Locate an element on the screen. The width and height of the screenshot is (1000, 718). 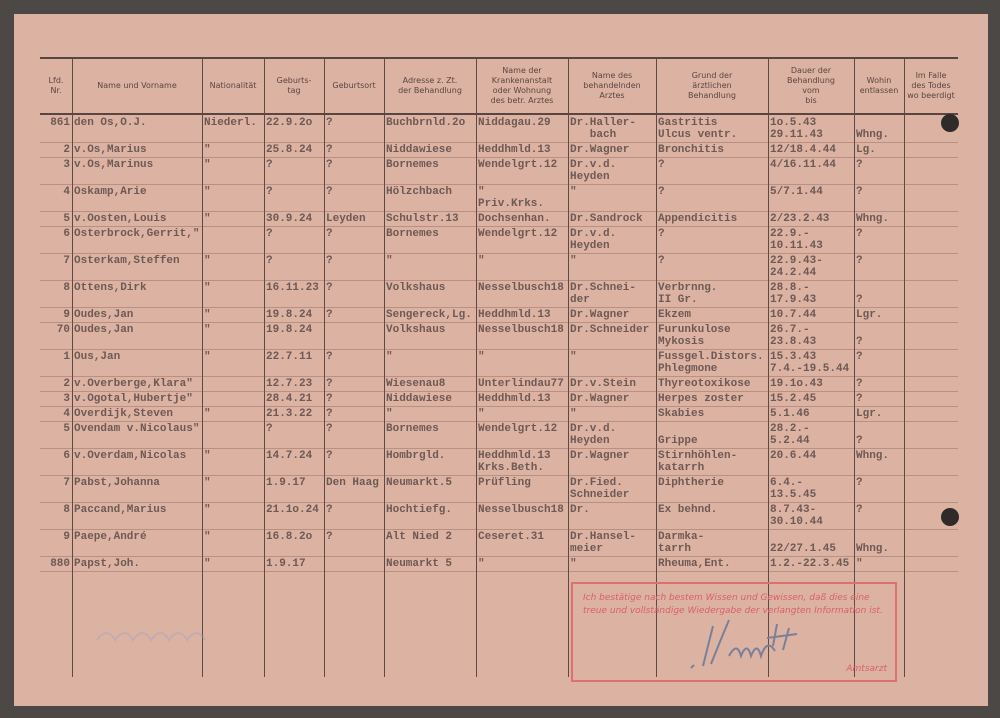
header-top-rule is located at coordinates (499, 58).